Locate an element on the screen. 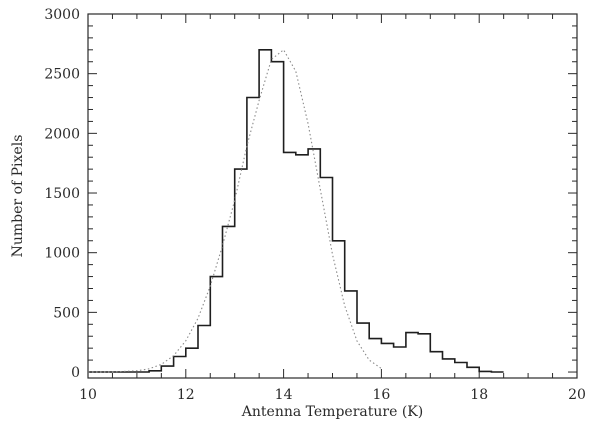 The height and width of the screenshot is (424, 593). x-tick-label: 14 is located at coordinates (284, 395).